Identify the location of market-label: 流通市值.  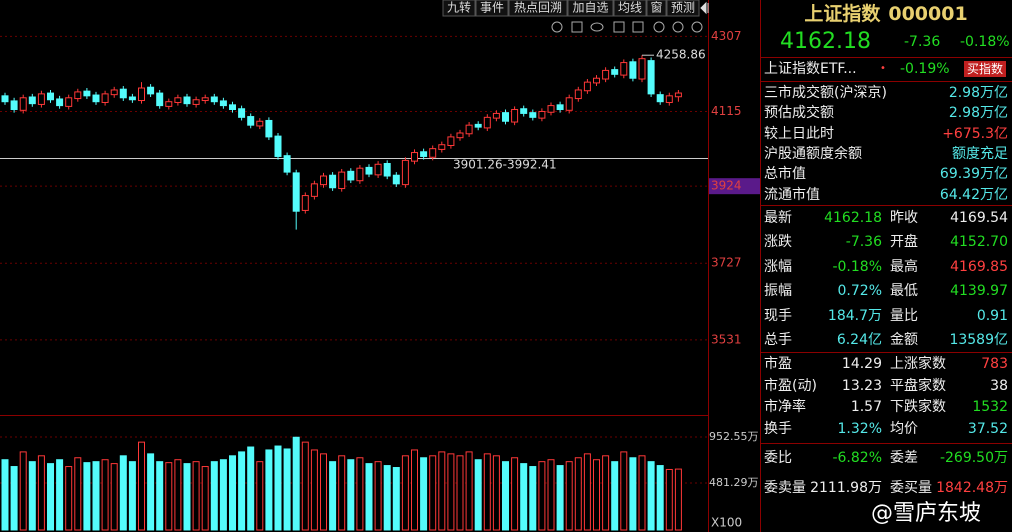
(792, 194).